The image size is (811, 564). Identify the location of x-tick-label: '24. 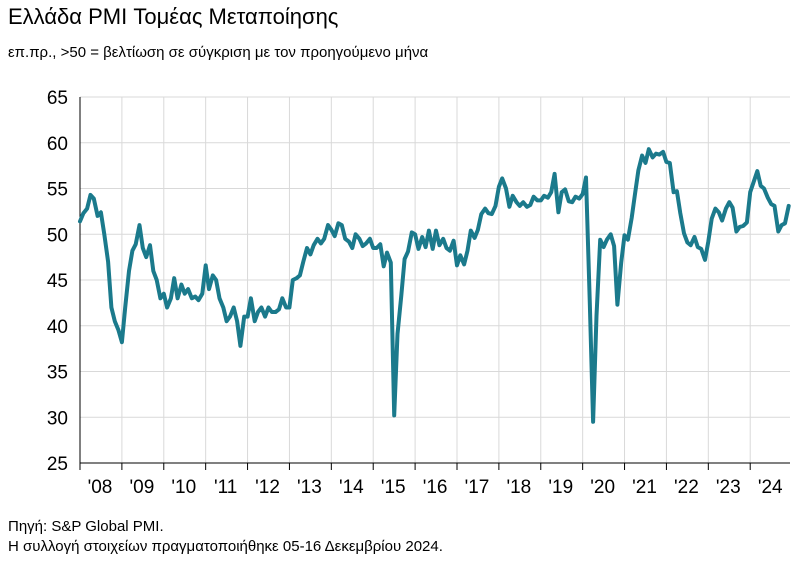
(770, 487).